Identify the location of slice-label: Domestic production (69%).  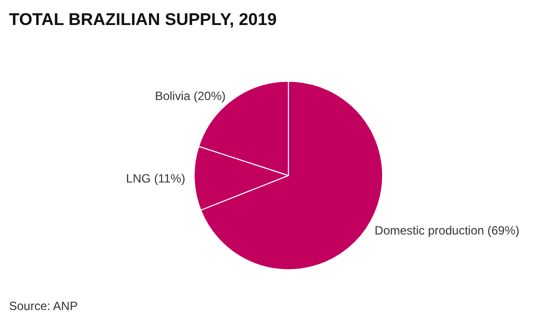
(447, 231).